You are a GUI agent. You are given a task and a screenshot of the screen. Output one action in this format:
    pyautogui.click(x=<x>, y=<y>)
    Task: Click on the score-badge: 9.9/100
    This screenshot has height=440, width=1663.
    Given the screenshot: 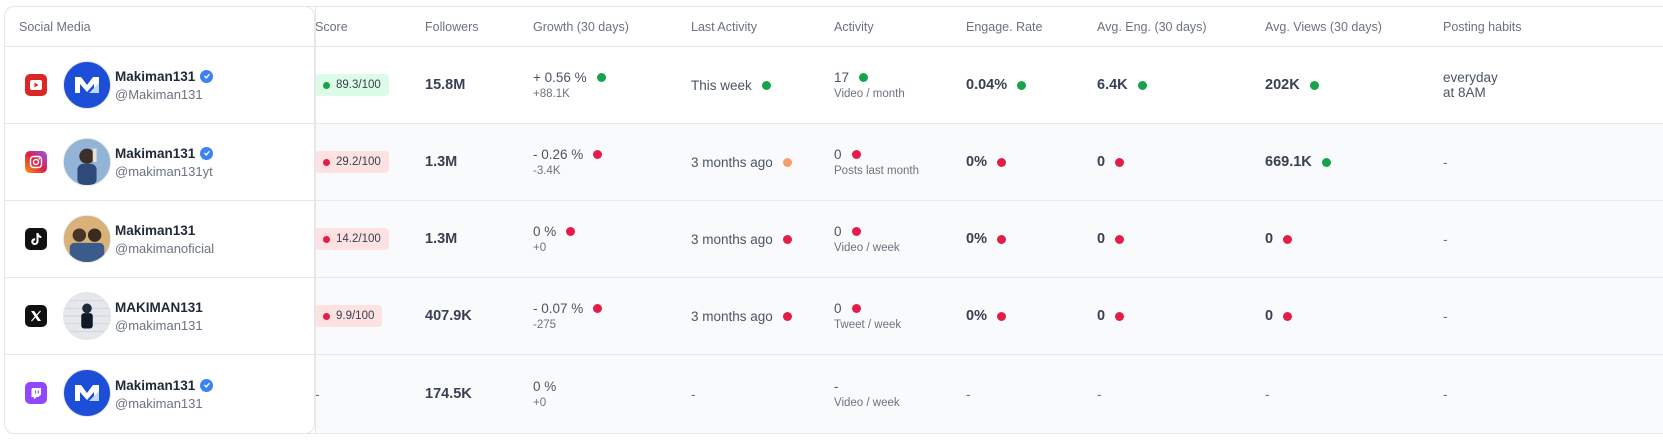 What is the action you would take?
    pyautogui.click(x=349, y=316)
    